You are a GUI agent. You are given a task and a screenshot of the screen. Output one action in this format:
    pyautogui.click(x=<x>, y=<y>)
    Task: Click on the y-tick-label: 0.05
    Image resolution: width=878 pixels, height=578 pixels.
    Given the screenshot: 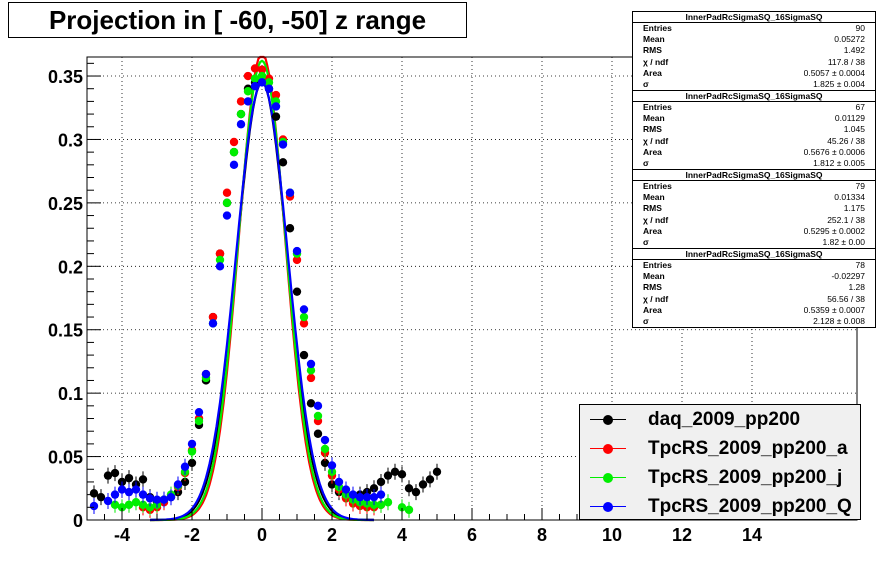 What is the action you would take?
    pyautogui.click(x=65, y=458)
    